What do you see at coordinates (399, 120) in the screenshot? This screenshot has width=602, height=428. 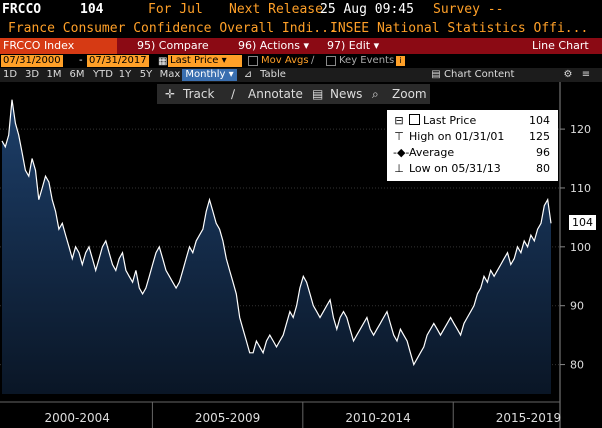 I see `collapse-icon: ⊟` at bounding box center [399, 120].